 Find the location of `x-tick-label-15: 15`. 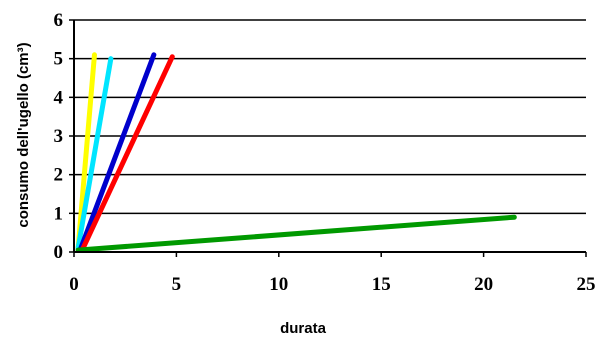

x-tick-label-15: 15 is located at coordinates (381, 284).